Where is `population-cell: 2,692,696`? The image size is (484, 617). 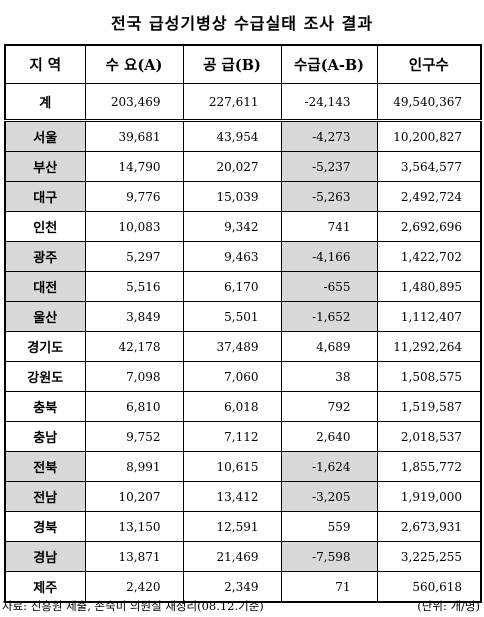
population-cell: 2,692,696 is located at coordinates (429, 226).